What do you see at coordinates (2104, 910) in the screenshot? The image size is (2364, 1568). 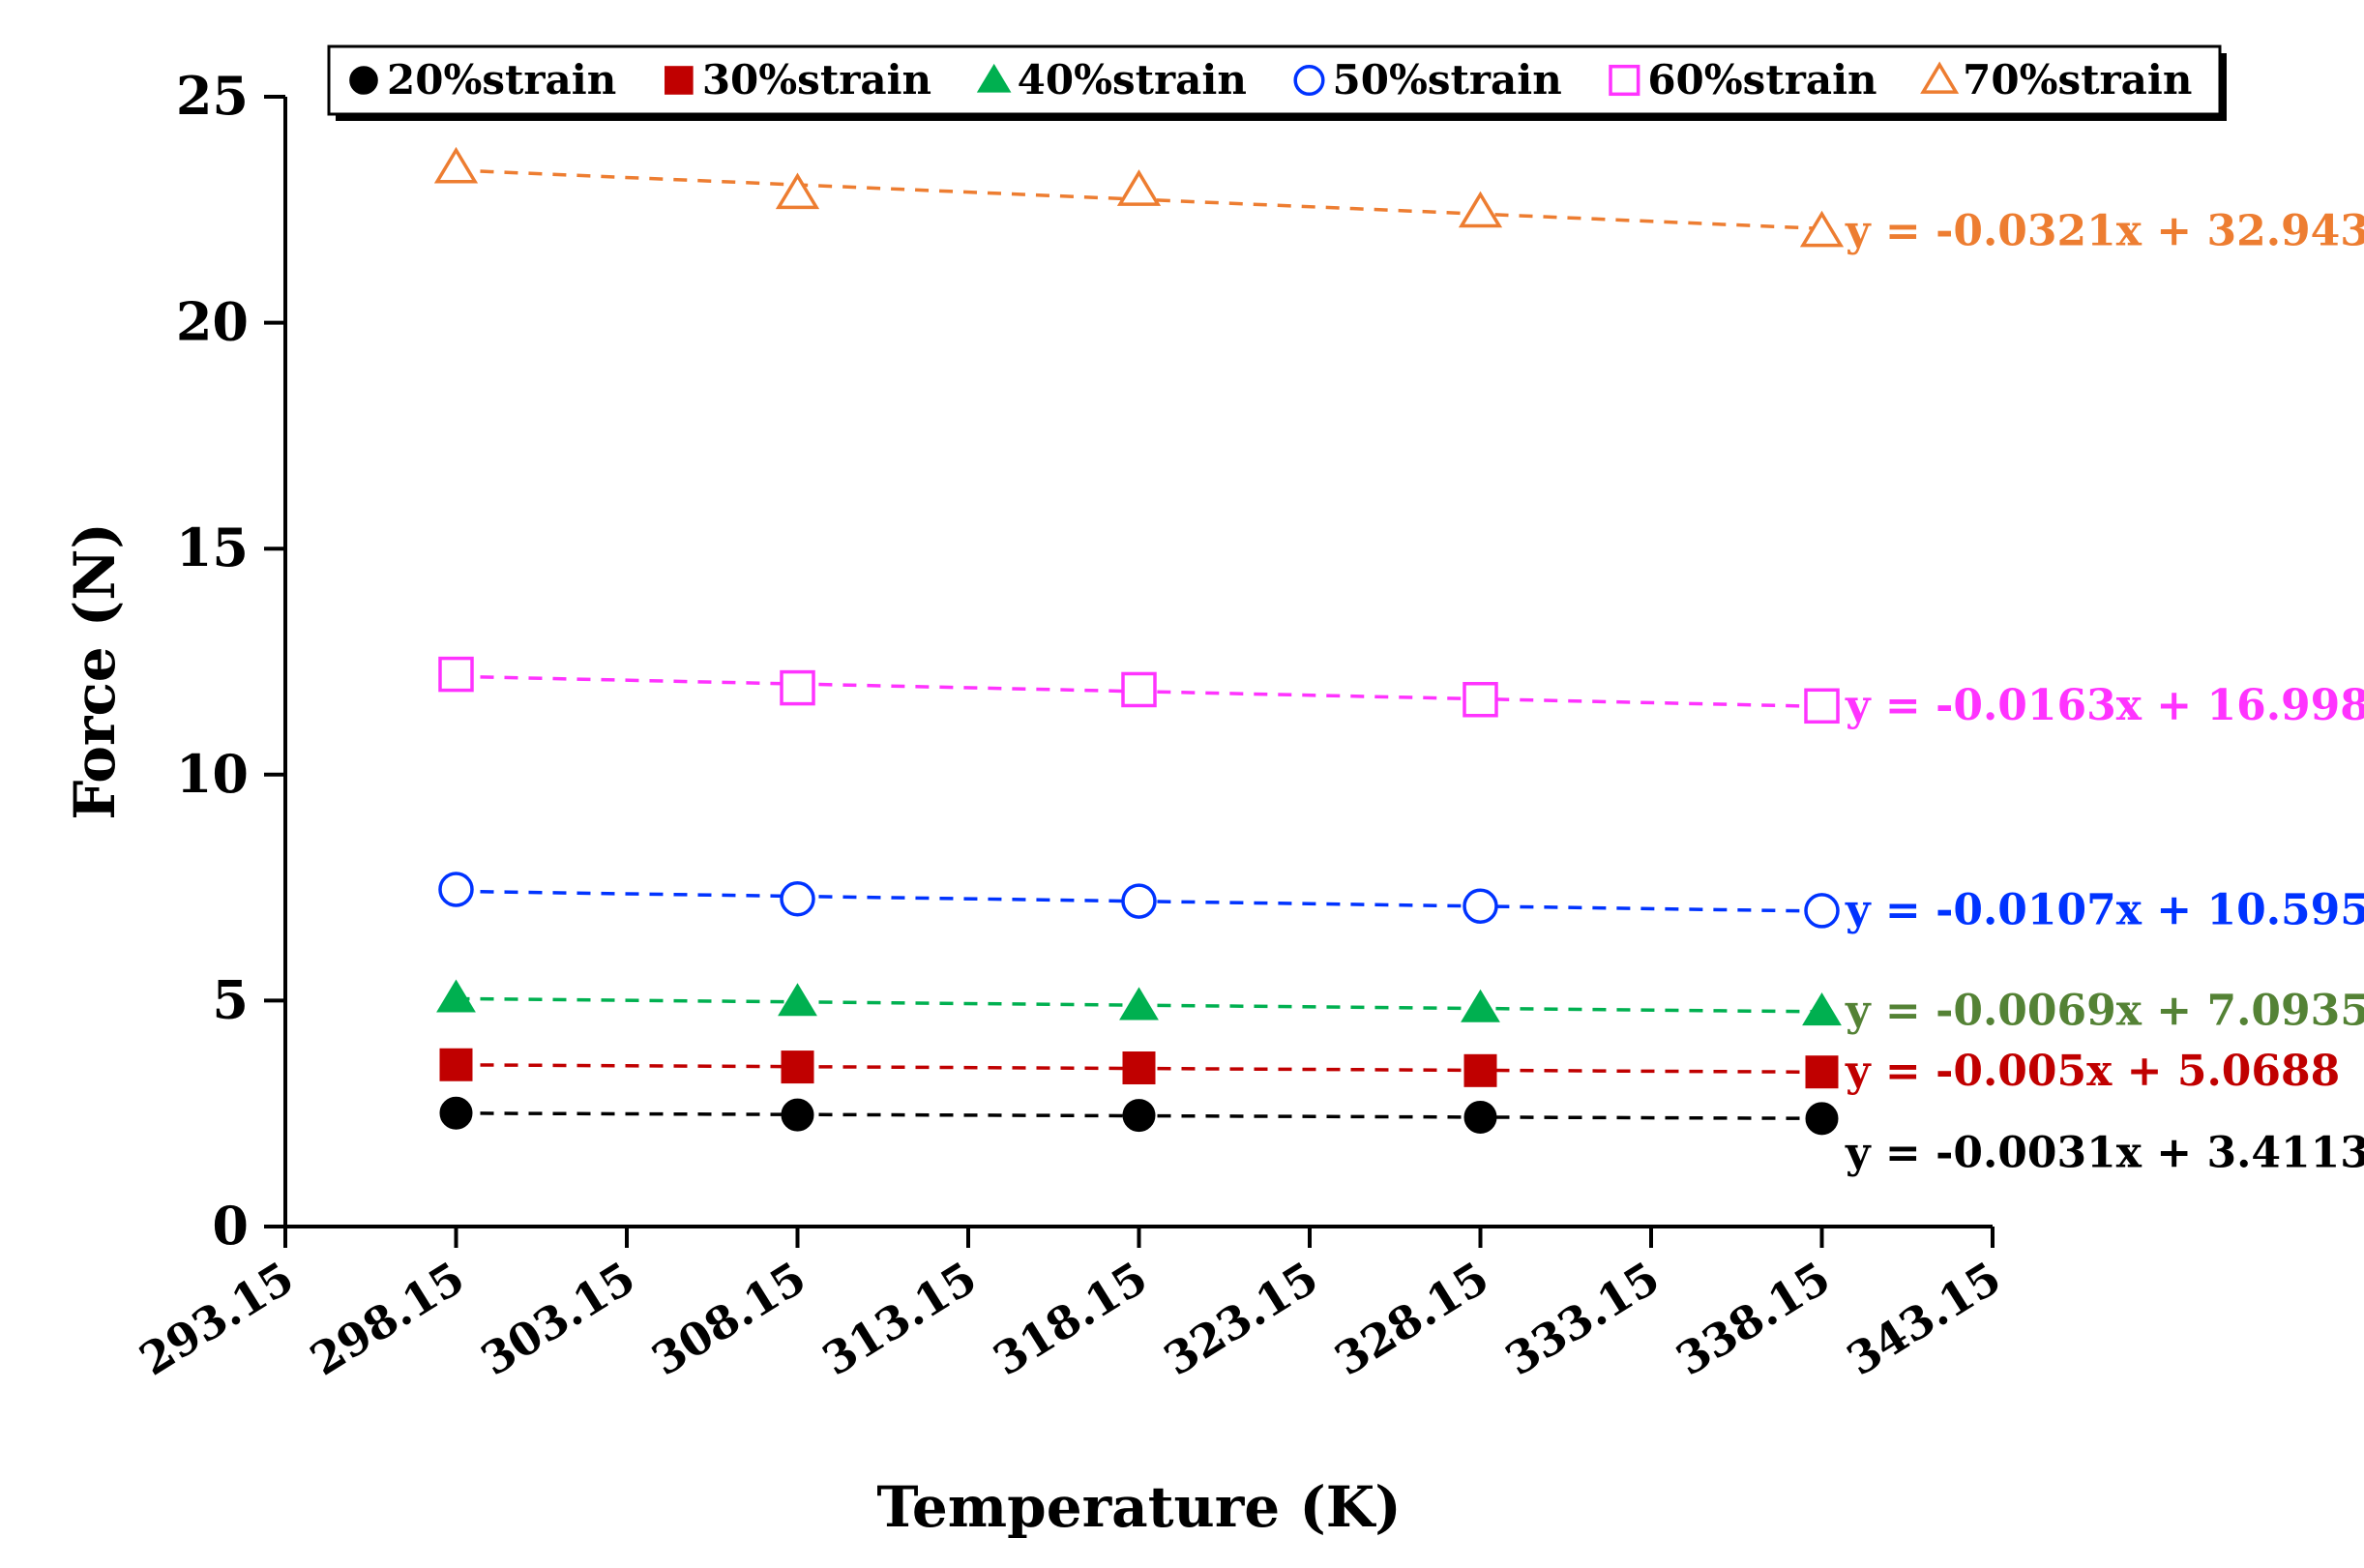 I see `trendline-equation: y = -0.0107x + 10.595` at bounding box center [2104, 910].